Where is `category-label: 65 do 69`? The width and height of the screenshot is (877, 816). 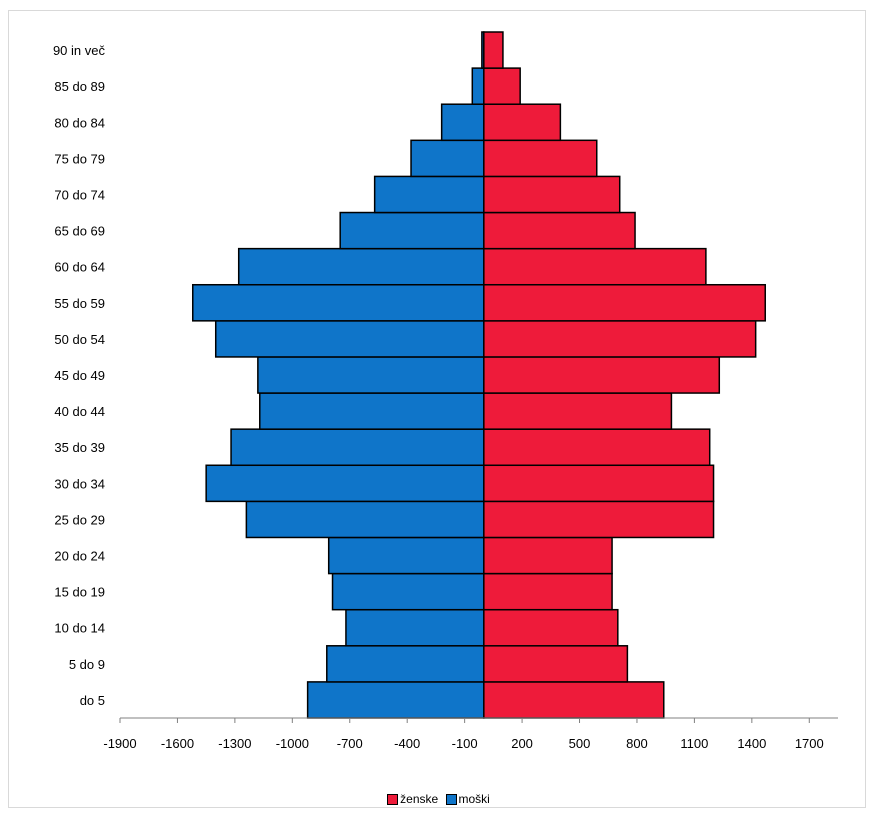 category-label: 65 do 69 is located at coordinates (79, 231).